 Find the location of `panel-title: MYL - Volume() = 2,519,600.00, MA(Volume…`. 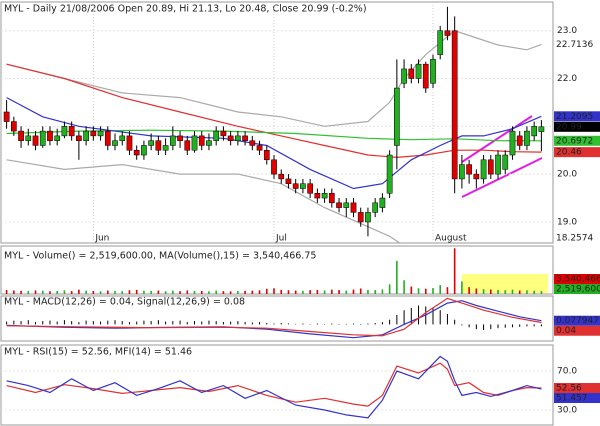

panel-title: MYL - Volume() = 2,519,600.00, MA(Volume… is located at coordinates (160, 256).